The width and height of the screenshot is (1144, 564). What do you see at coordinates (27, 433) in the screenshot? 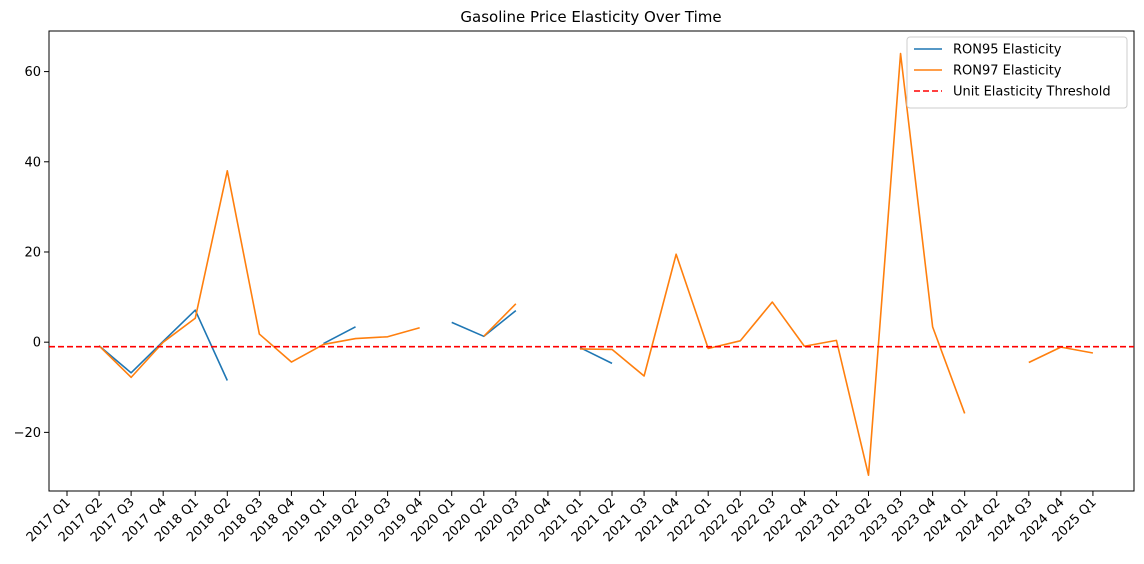
I see `y-tick-label: −20` at bounding box center [27, 433].